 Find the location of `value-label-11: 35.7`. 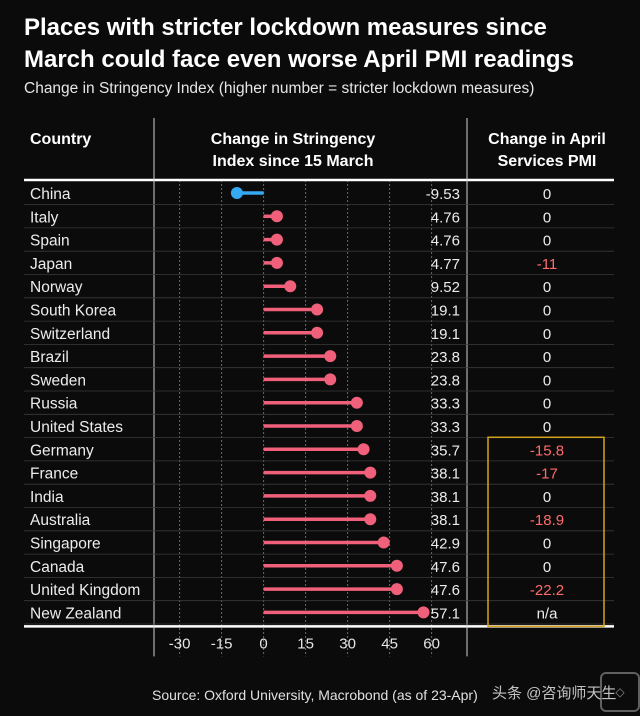

value-label-11: 35.7 is located at coordinates (445, 450).